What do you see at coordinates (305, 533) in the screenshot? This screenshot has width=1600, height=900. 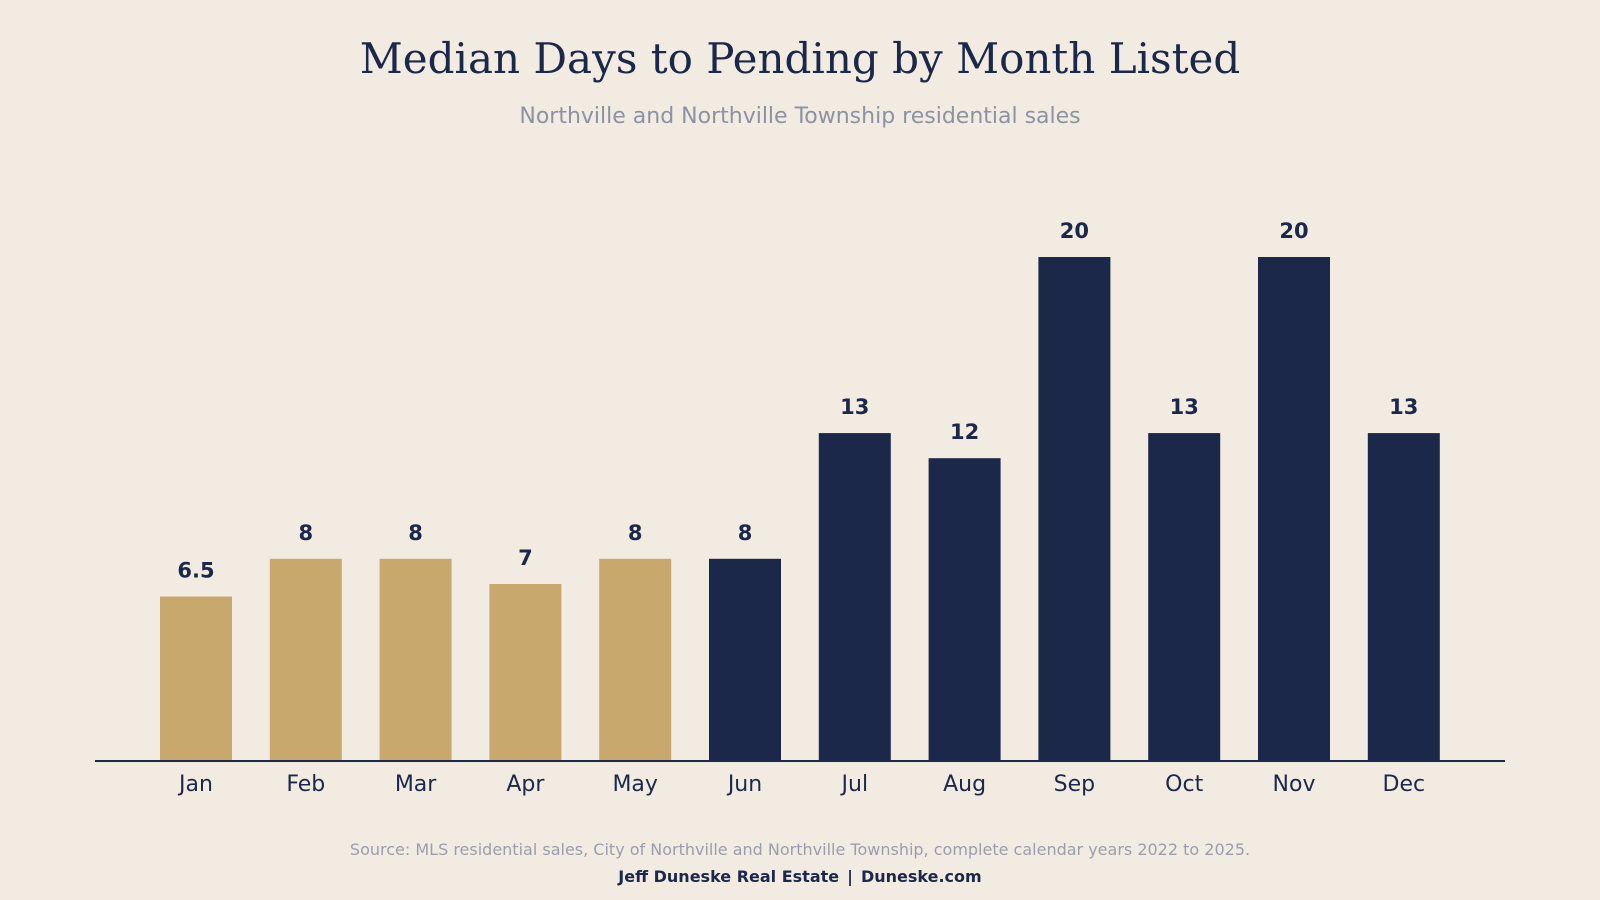 I see `value-label-feb: 8` at bounding box center [305, 533].